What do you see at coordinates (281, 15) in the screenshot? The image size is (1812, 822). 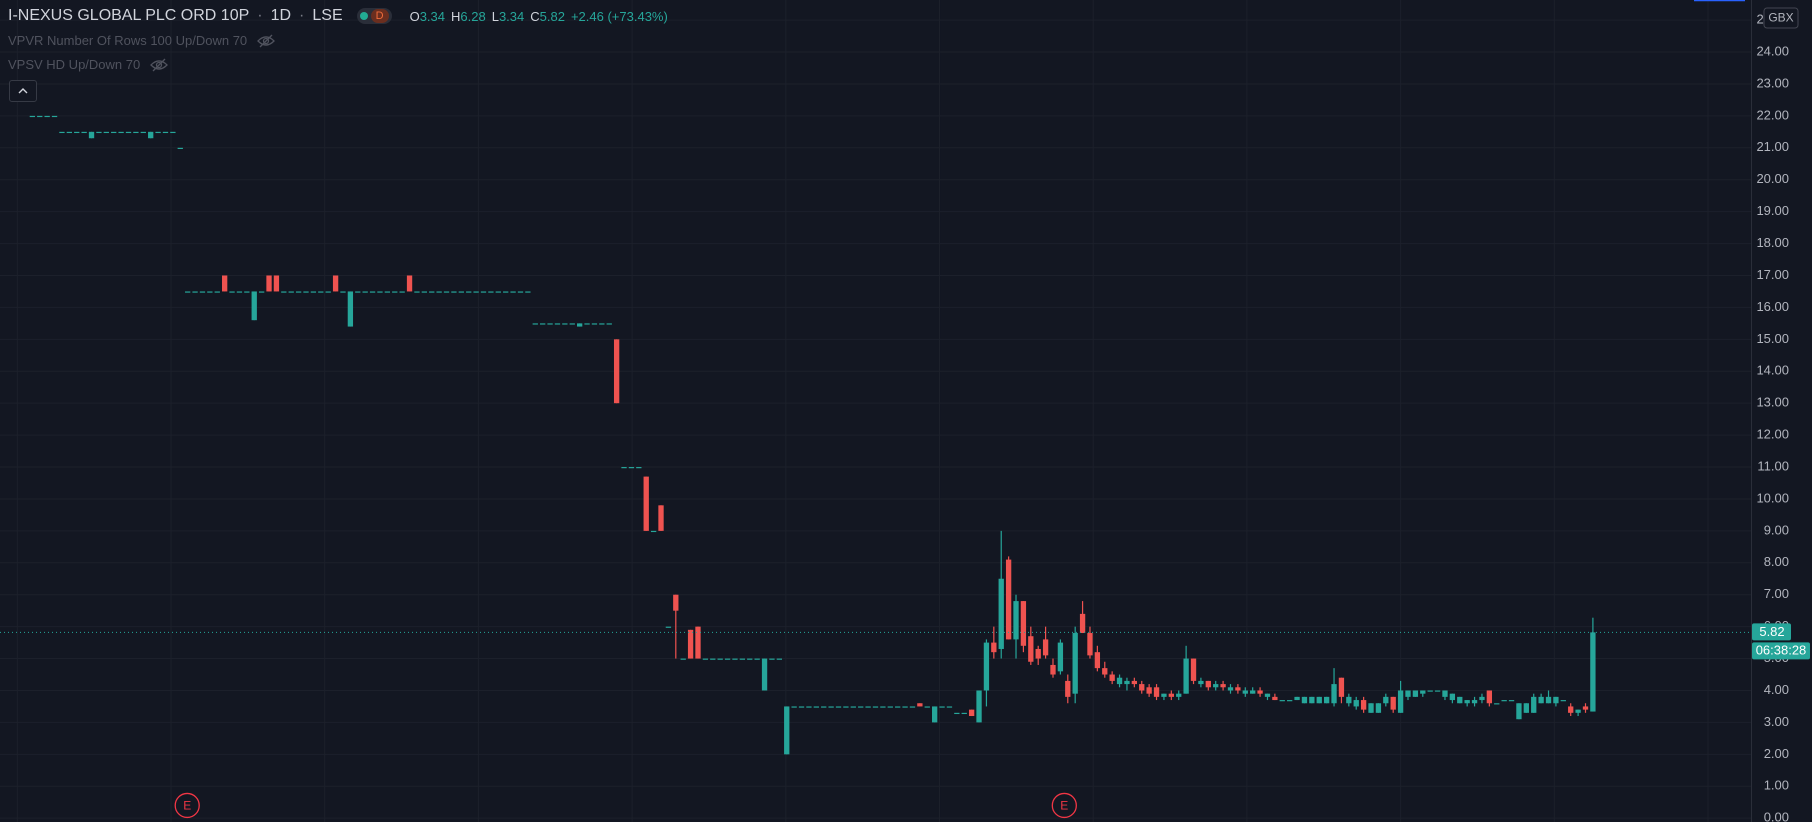 I see `interval: 1D` at bounding box center [281, 15].